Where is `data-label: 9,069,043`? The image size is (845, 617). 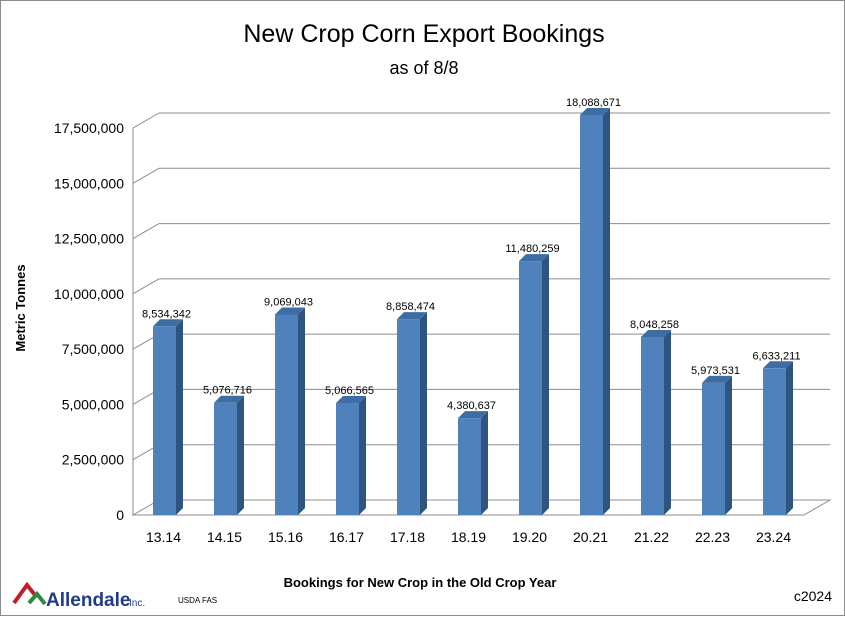
data-label: 9,069,043 is located at coordinates (288, 302).